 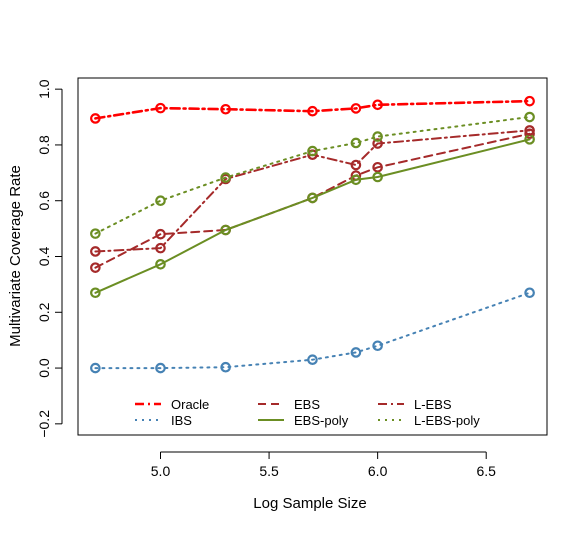 I want to click on x-axis: 5.0 5.5 6.0 6.5, so click(x=323, y=465).